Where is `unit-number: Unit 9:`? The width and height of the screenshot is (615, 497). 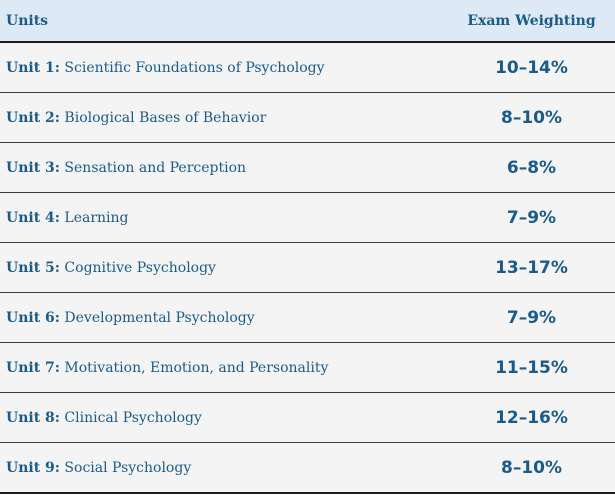
unit-number: Unit 9: is located at coordinates (33, 467).